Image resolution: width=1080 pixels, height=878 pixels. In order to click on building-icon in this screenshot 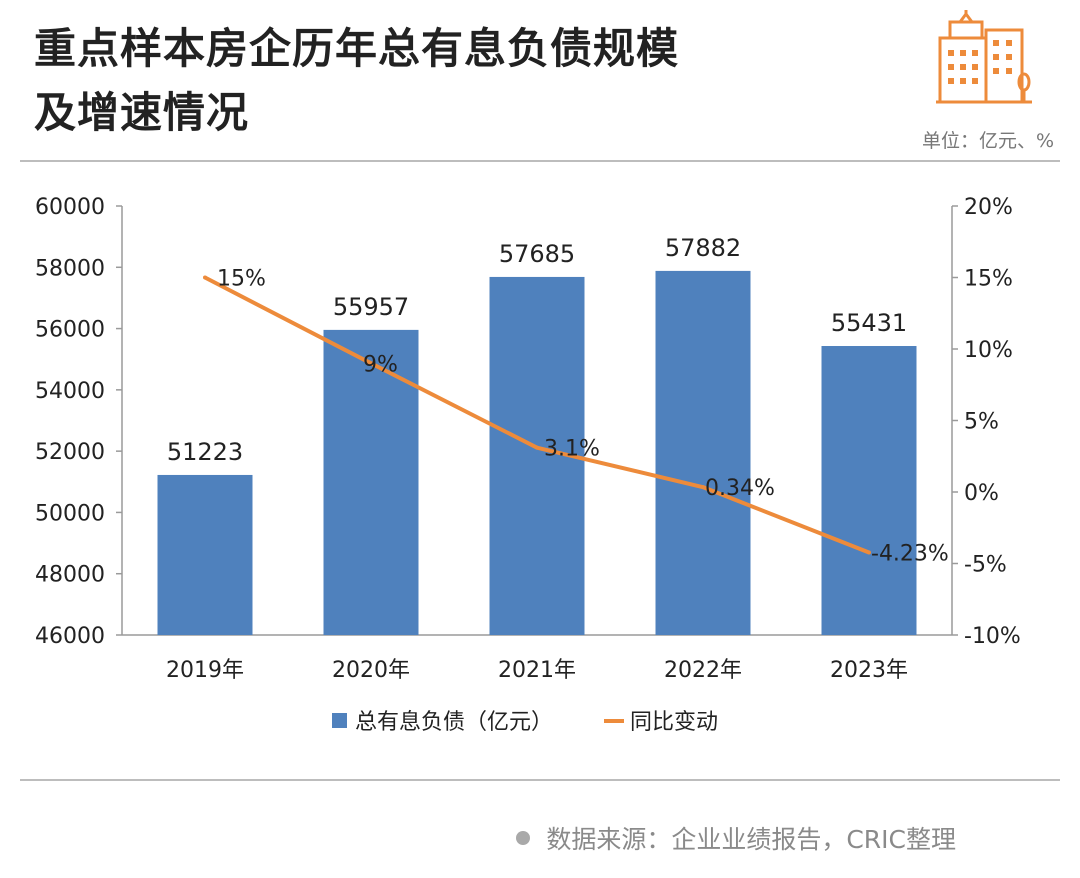, I will do `click(984, 57)`.